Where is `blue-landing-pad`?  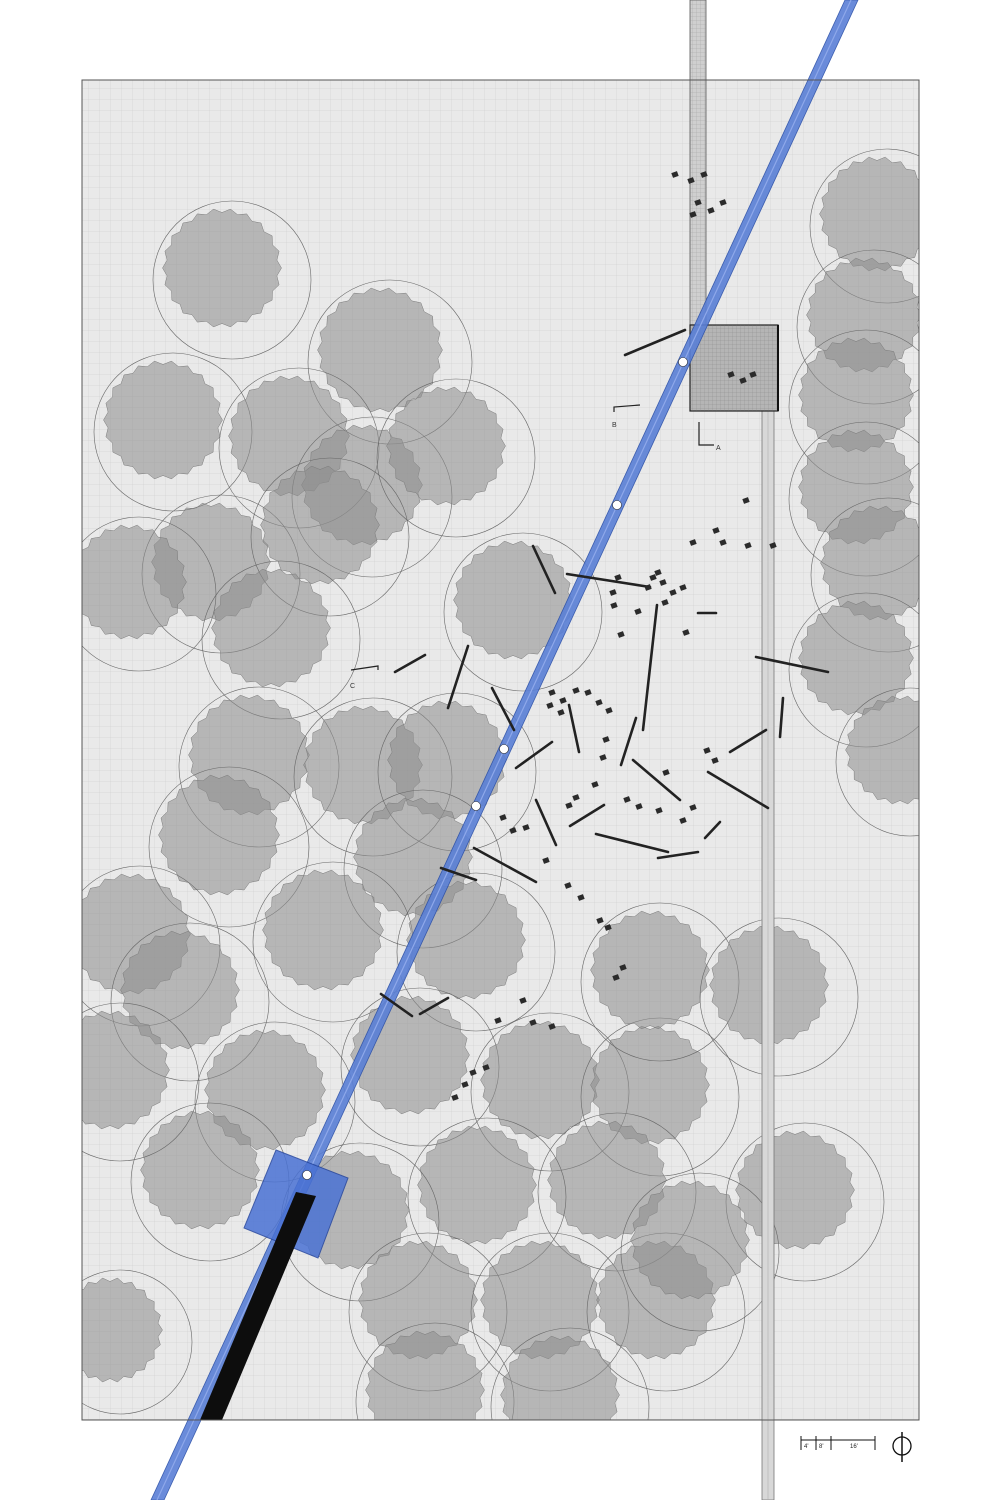 blue-landing-pad is located at coordinates (274, 1284).